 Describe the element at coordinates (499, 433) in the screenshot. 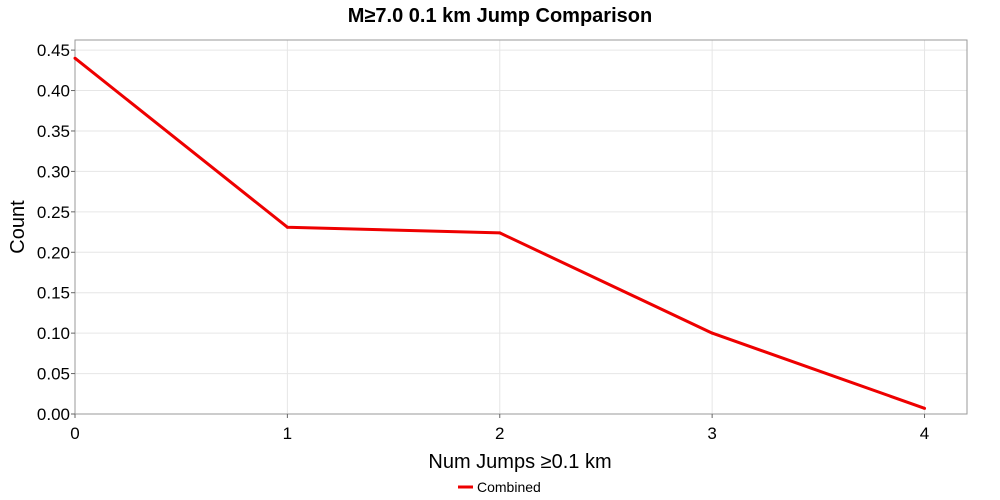

I see `x-tick-label: 2` at that location.